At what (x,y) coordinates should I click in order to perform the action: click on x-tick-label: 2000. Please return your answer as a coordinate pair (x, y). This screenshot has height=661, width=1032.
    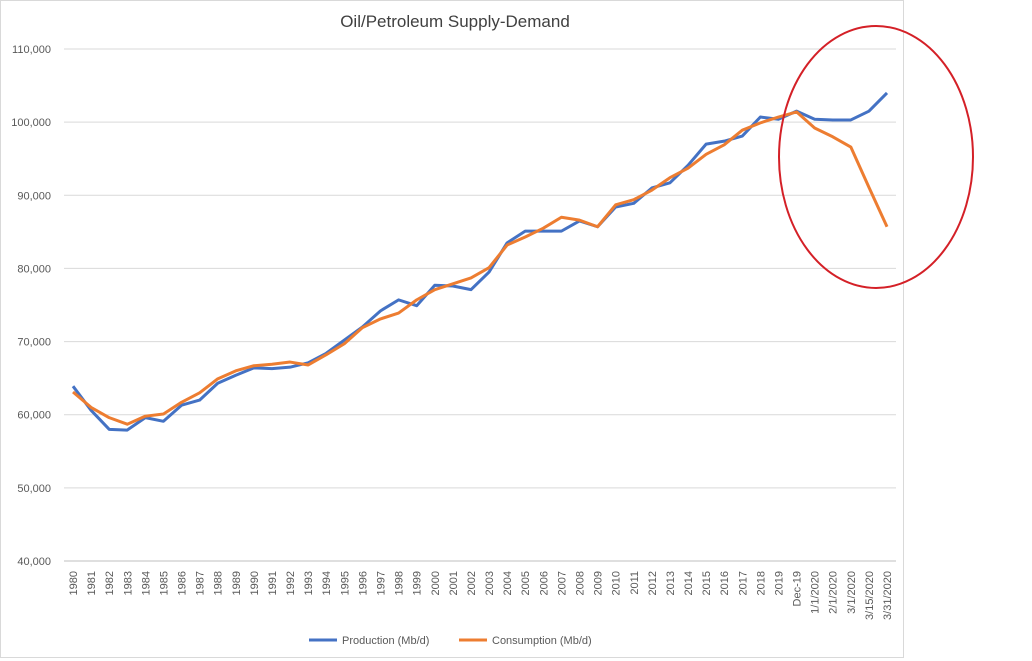
    Looking at the image, I should click on (436, 583).